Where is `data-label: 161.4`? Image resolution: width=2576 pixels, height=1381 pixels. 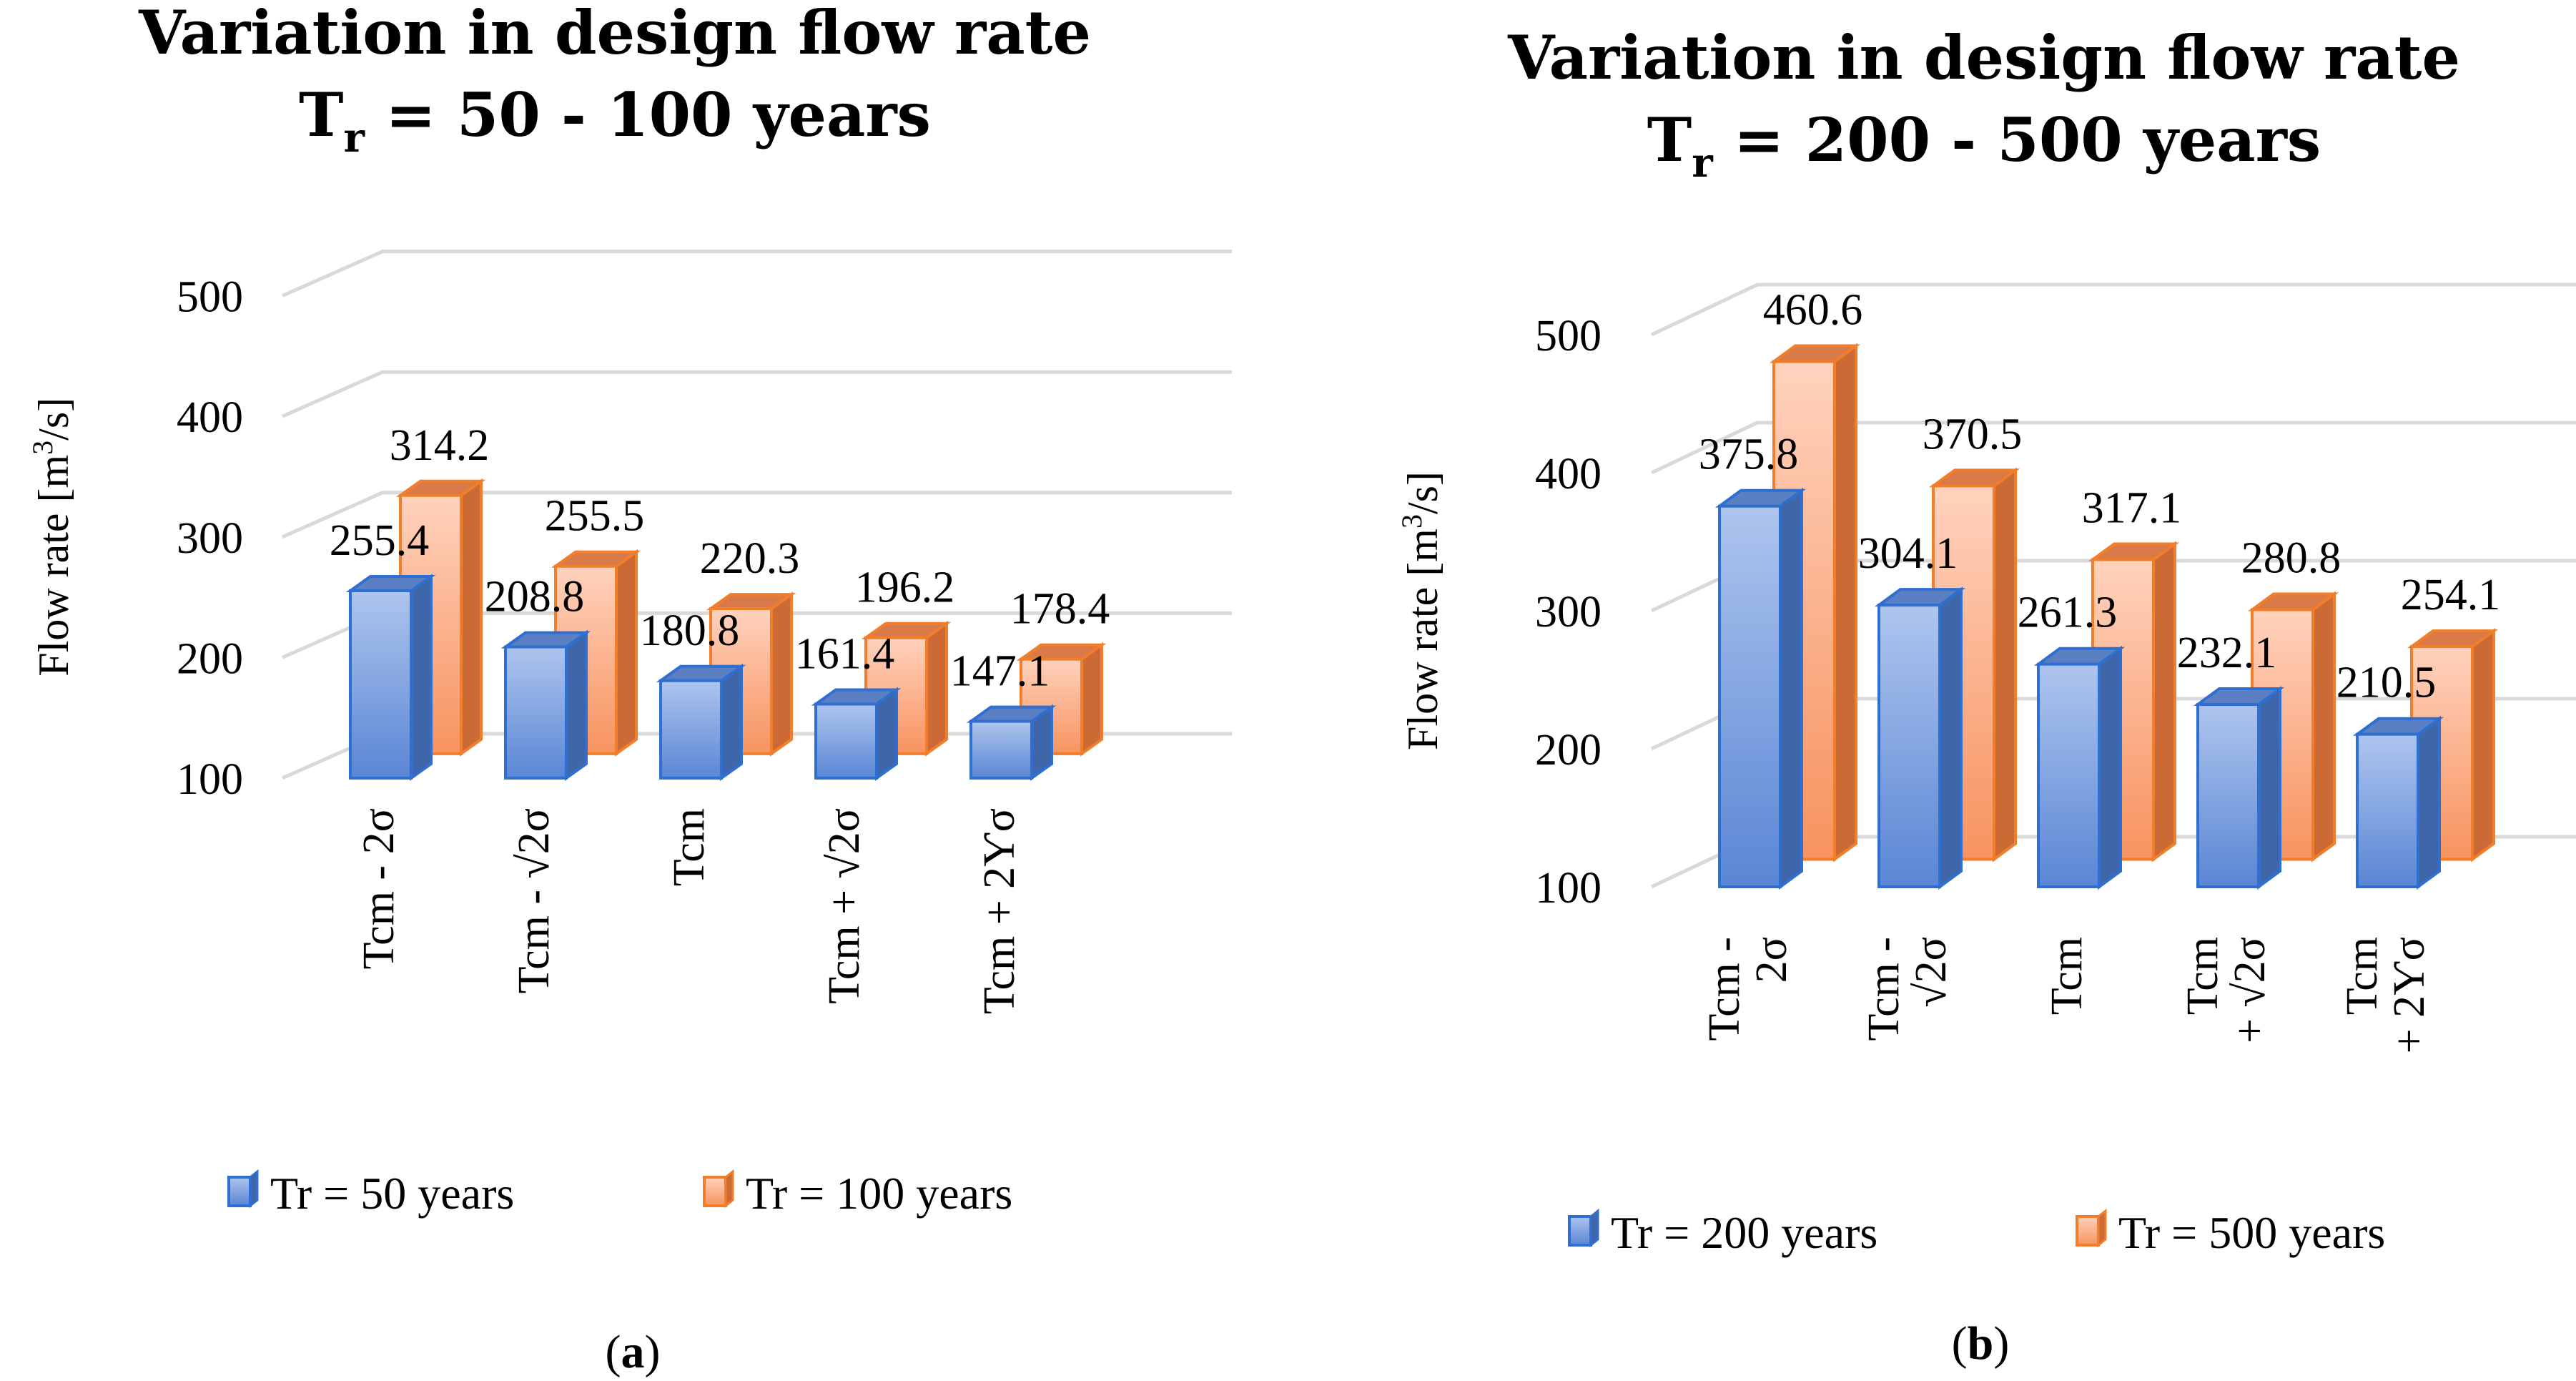
data-label: 161.4 is located at coordinates (845, 653).